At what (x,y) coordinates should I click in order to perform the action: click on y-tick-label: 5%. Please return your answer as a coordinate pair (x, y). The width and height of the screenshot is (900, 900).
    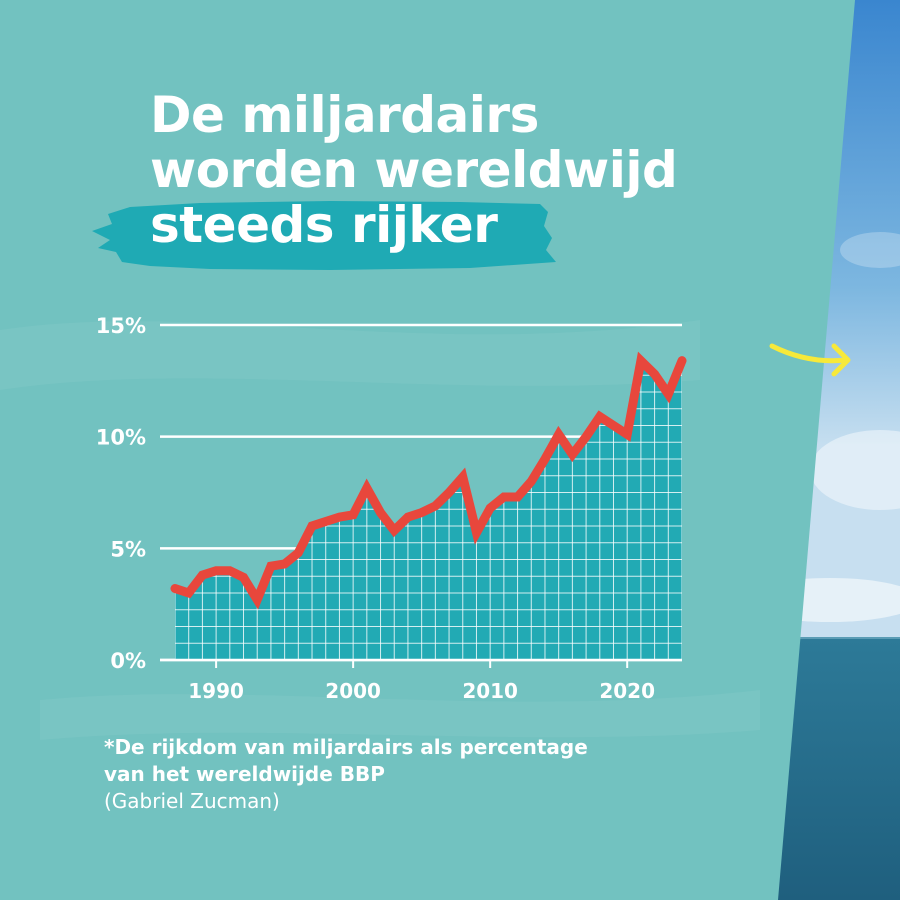
    Looking at the image, I should click on (128, 549).